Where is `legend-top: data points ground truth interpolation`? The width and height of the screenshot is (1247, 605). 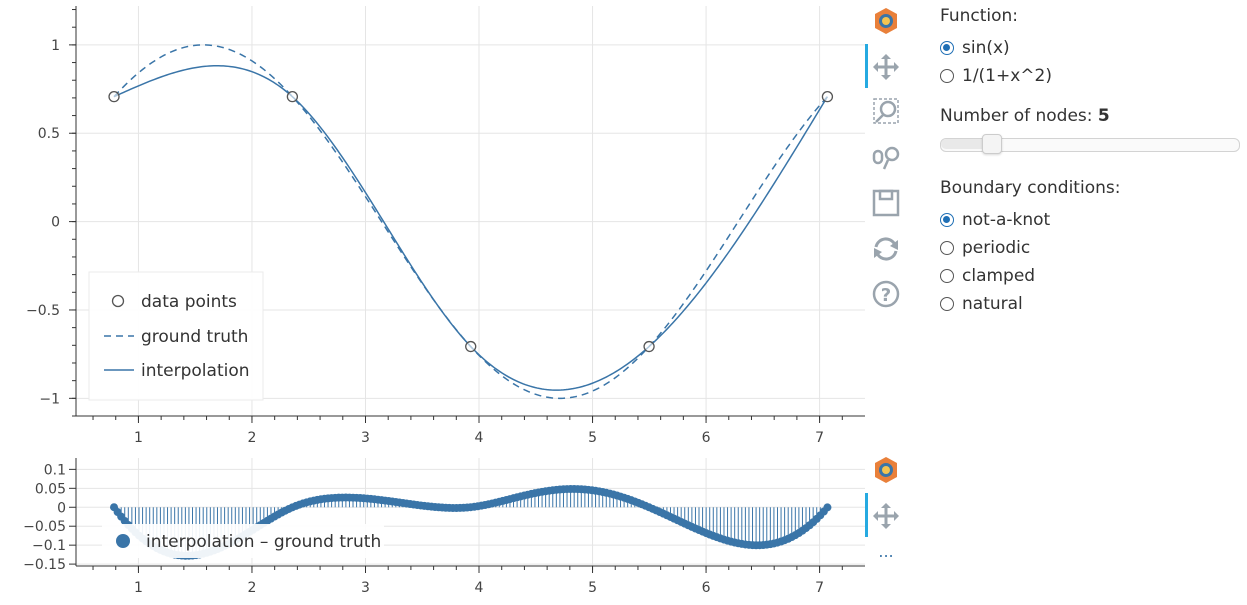
legend-top: data points ground truth interpolation is located at coordinates (176, 336).